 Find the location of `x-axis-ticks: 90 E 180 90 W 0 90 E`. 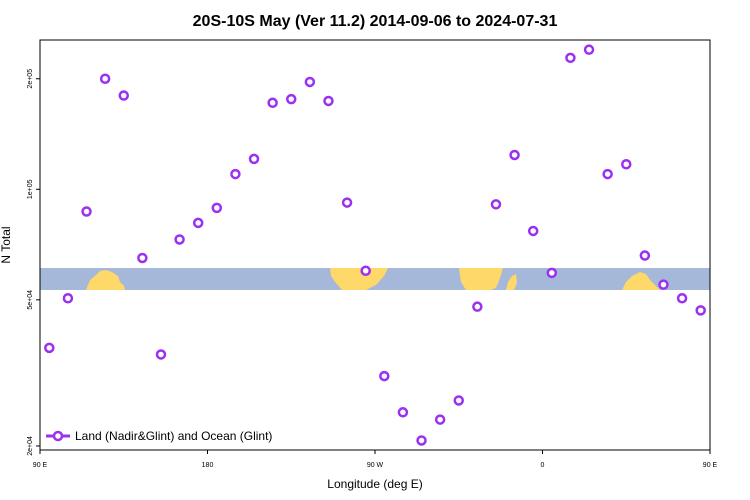

x-axis-ticks: 90 E 180 90 W 0 90 E is located at coordinates (375, 459).